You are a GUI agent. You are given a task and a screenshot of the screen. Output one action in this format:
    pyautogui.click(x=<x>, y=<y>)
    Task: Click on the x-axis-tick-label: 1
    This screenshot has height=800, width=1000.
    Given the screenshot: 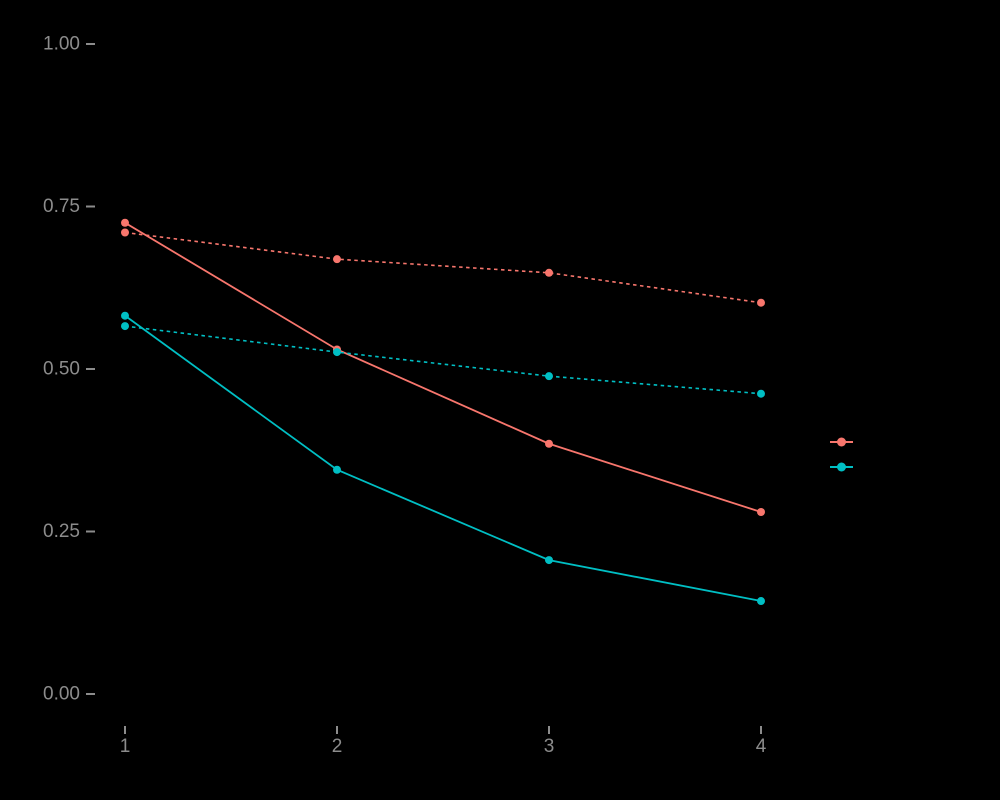 What is the action you would take?
    pyautogui.click(x=125, y=746)
    